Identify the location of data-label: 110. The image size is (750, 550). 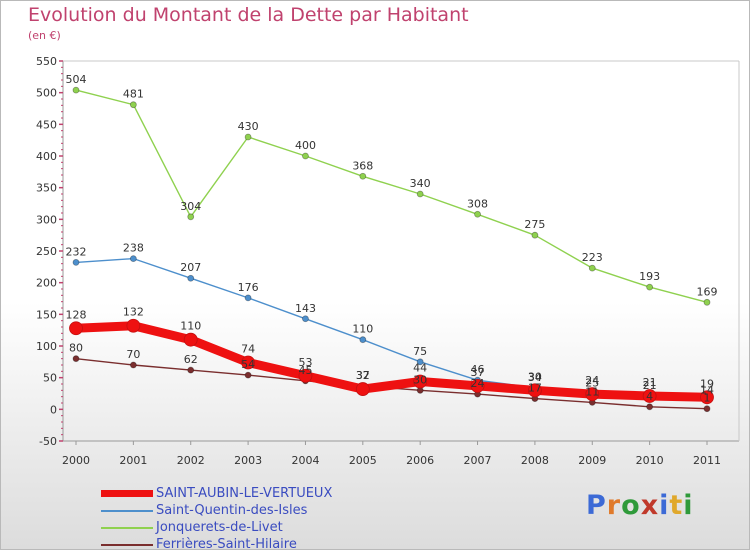
(190, 326).